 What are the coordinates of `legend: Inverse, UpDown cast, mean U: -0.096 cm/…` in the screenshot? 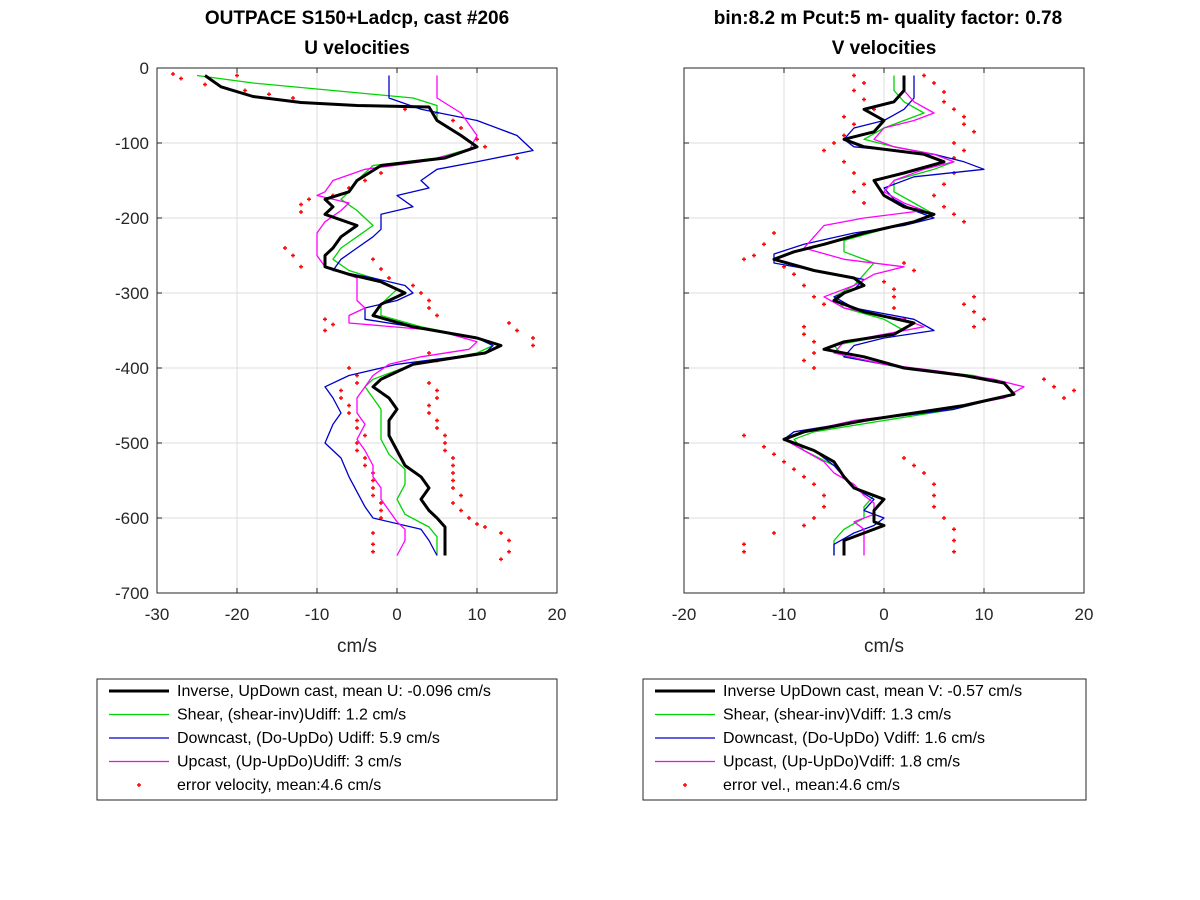 It's located at (327, 739).